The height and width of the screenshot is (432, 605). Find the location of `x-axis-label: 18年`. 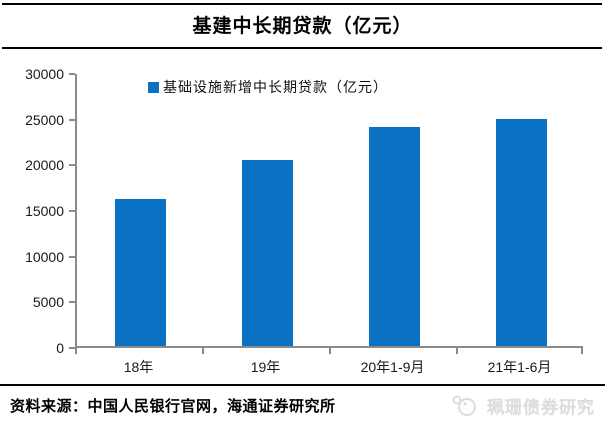

x-axis-label: 18年 is located at coordinates (138, 367).